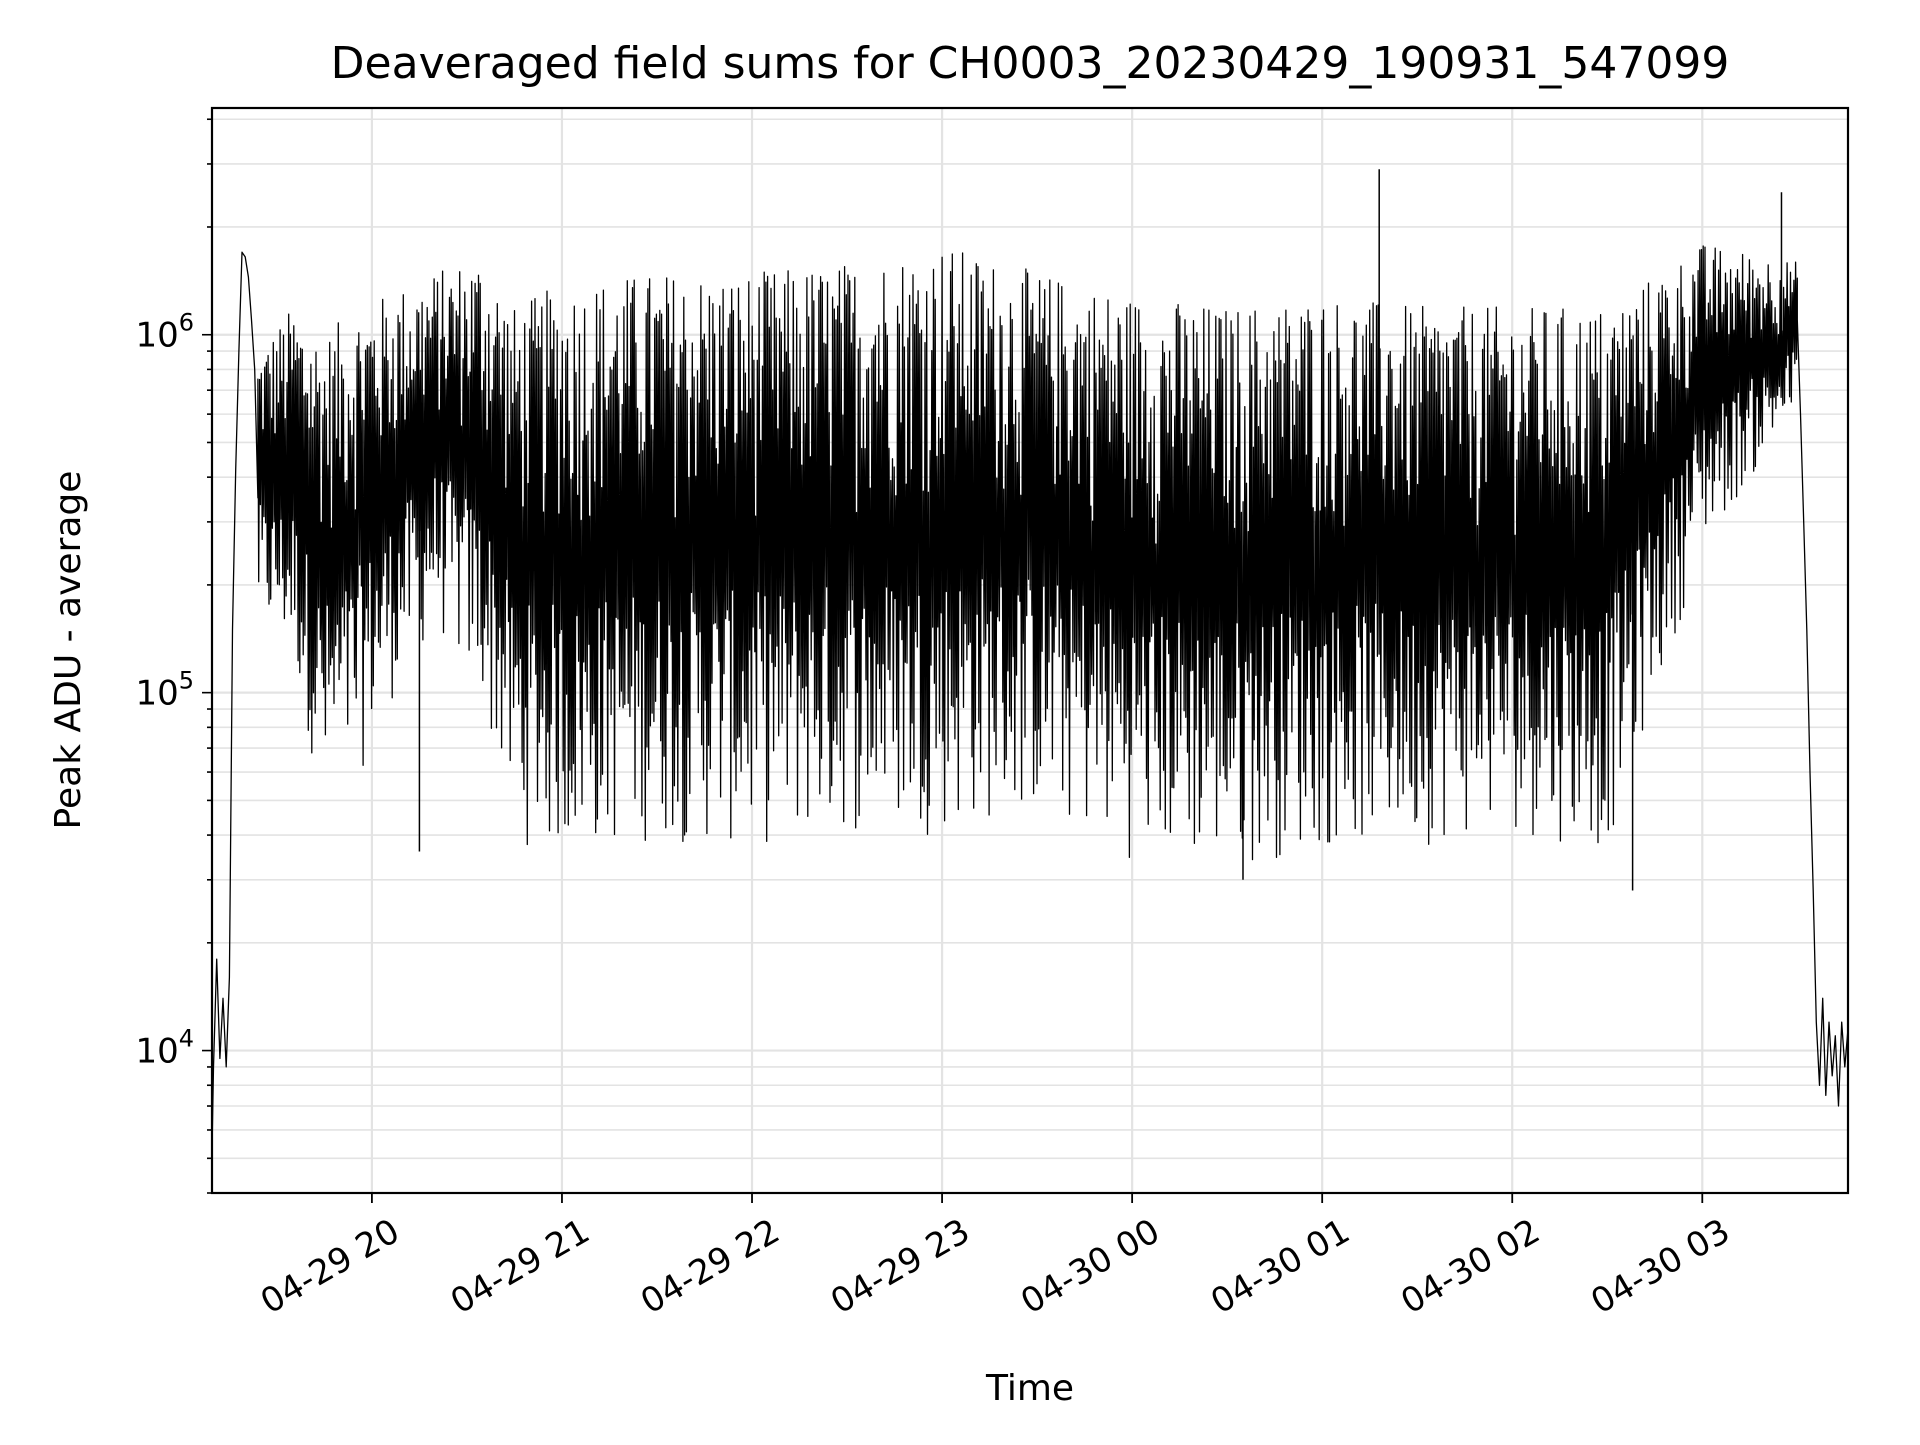 Image resolution: width=1920 pixels, height=1445 pixels. What do you see at coordinates (186, 681) in the screenshot?
I see `y-tick-exponent: 5` at bounding box center [186, 681].